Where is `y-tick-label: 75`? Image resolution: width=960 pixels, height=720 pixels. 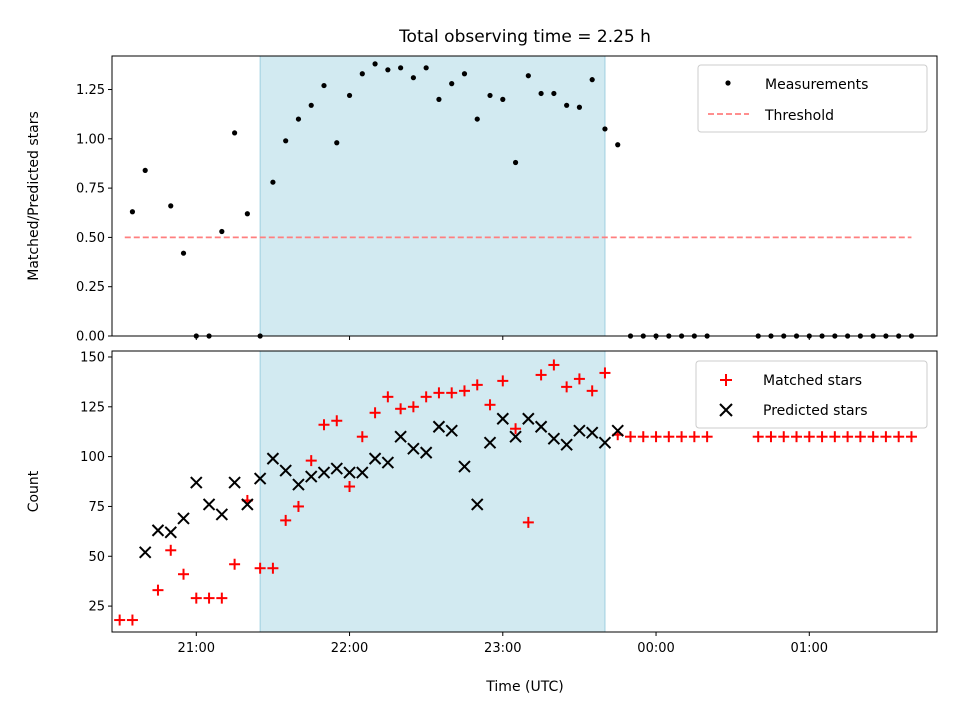 y-tick-label: 75 is located at coordinates (96, 507).